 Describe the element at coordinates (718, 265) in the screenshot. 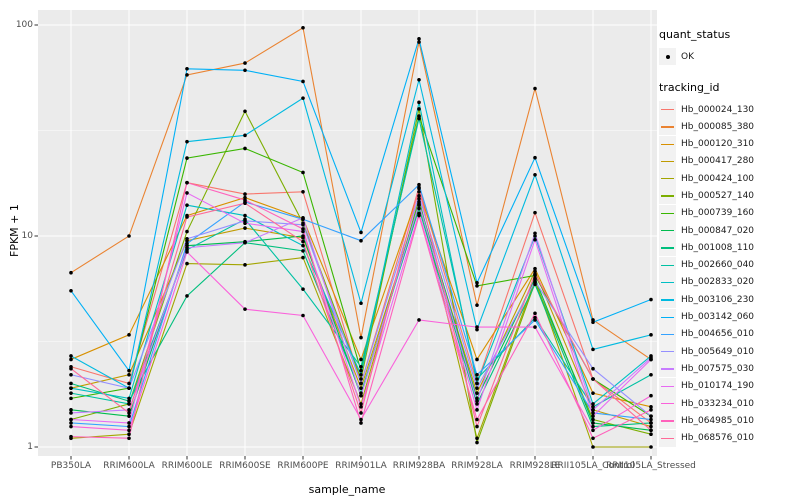

I see `legend-item-label: Hb_002660_040` at that location.